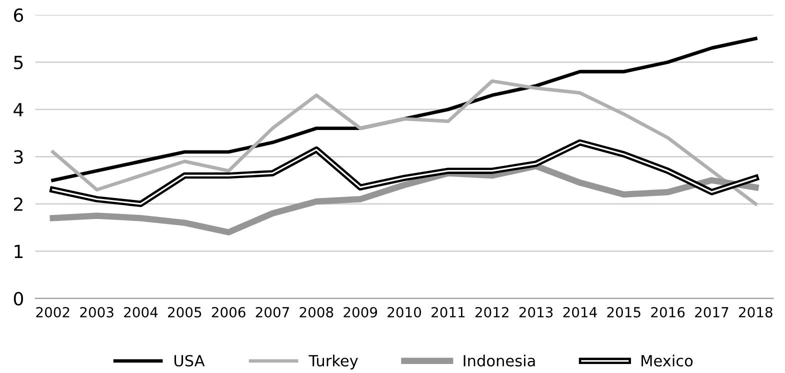 The height and width of the screenshot is (373, 785). What do you see at coordinates (18, 204) in the screenshot?
I see `y-tick-label: 2` at bounding box center [18, 204].